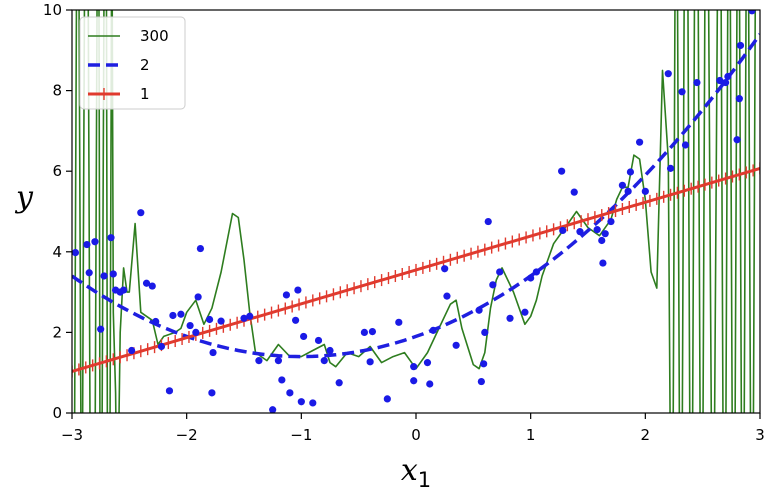  Describe the element at coordinates (57, 171) in the screenshot. I see `y-tick-label: 6` at that location.